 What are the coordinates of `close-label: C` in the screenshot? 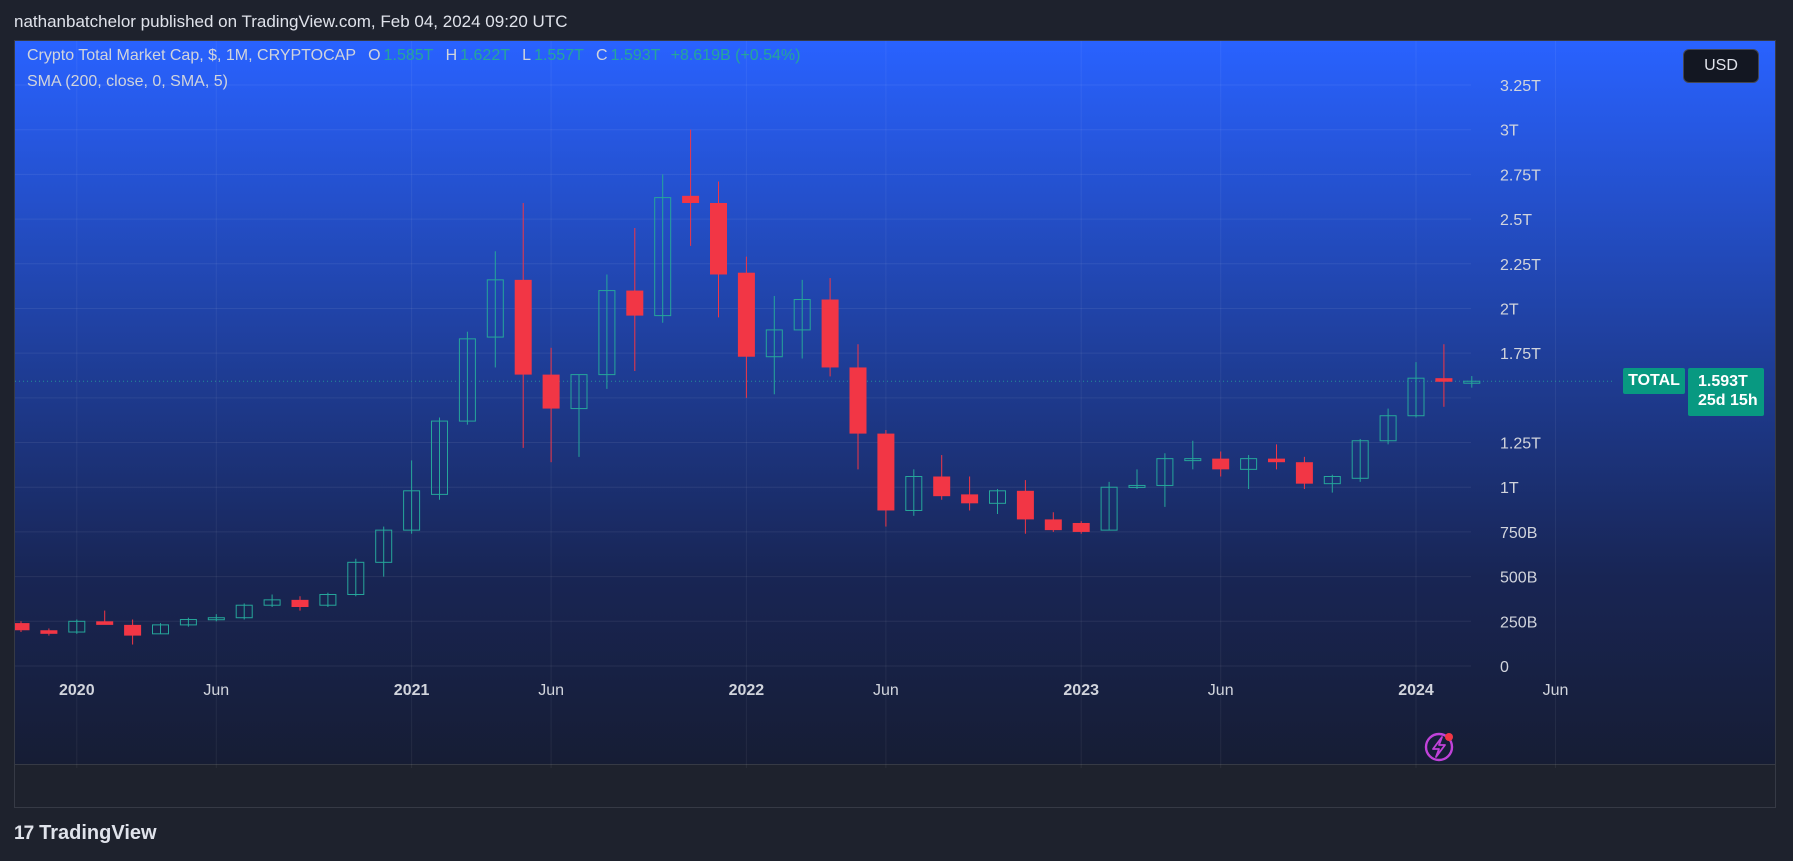 It's located at (602, 55).